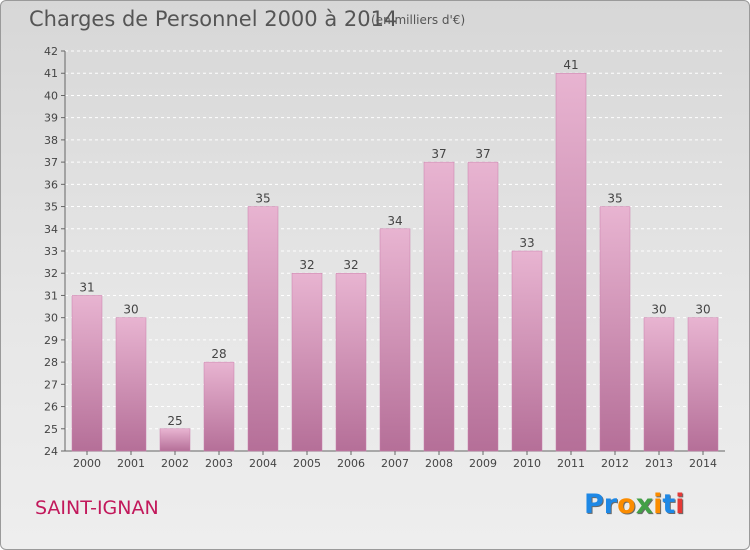 Image resolution: width=750 pixels, height=550 pixels. Describe the element at coordinates (174, 421) in the screenshot. I see `data-label: 25` at that location.